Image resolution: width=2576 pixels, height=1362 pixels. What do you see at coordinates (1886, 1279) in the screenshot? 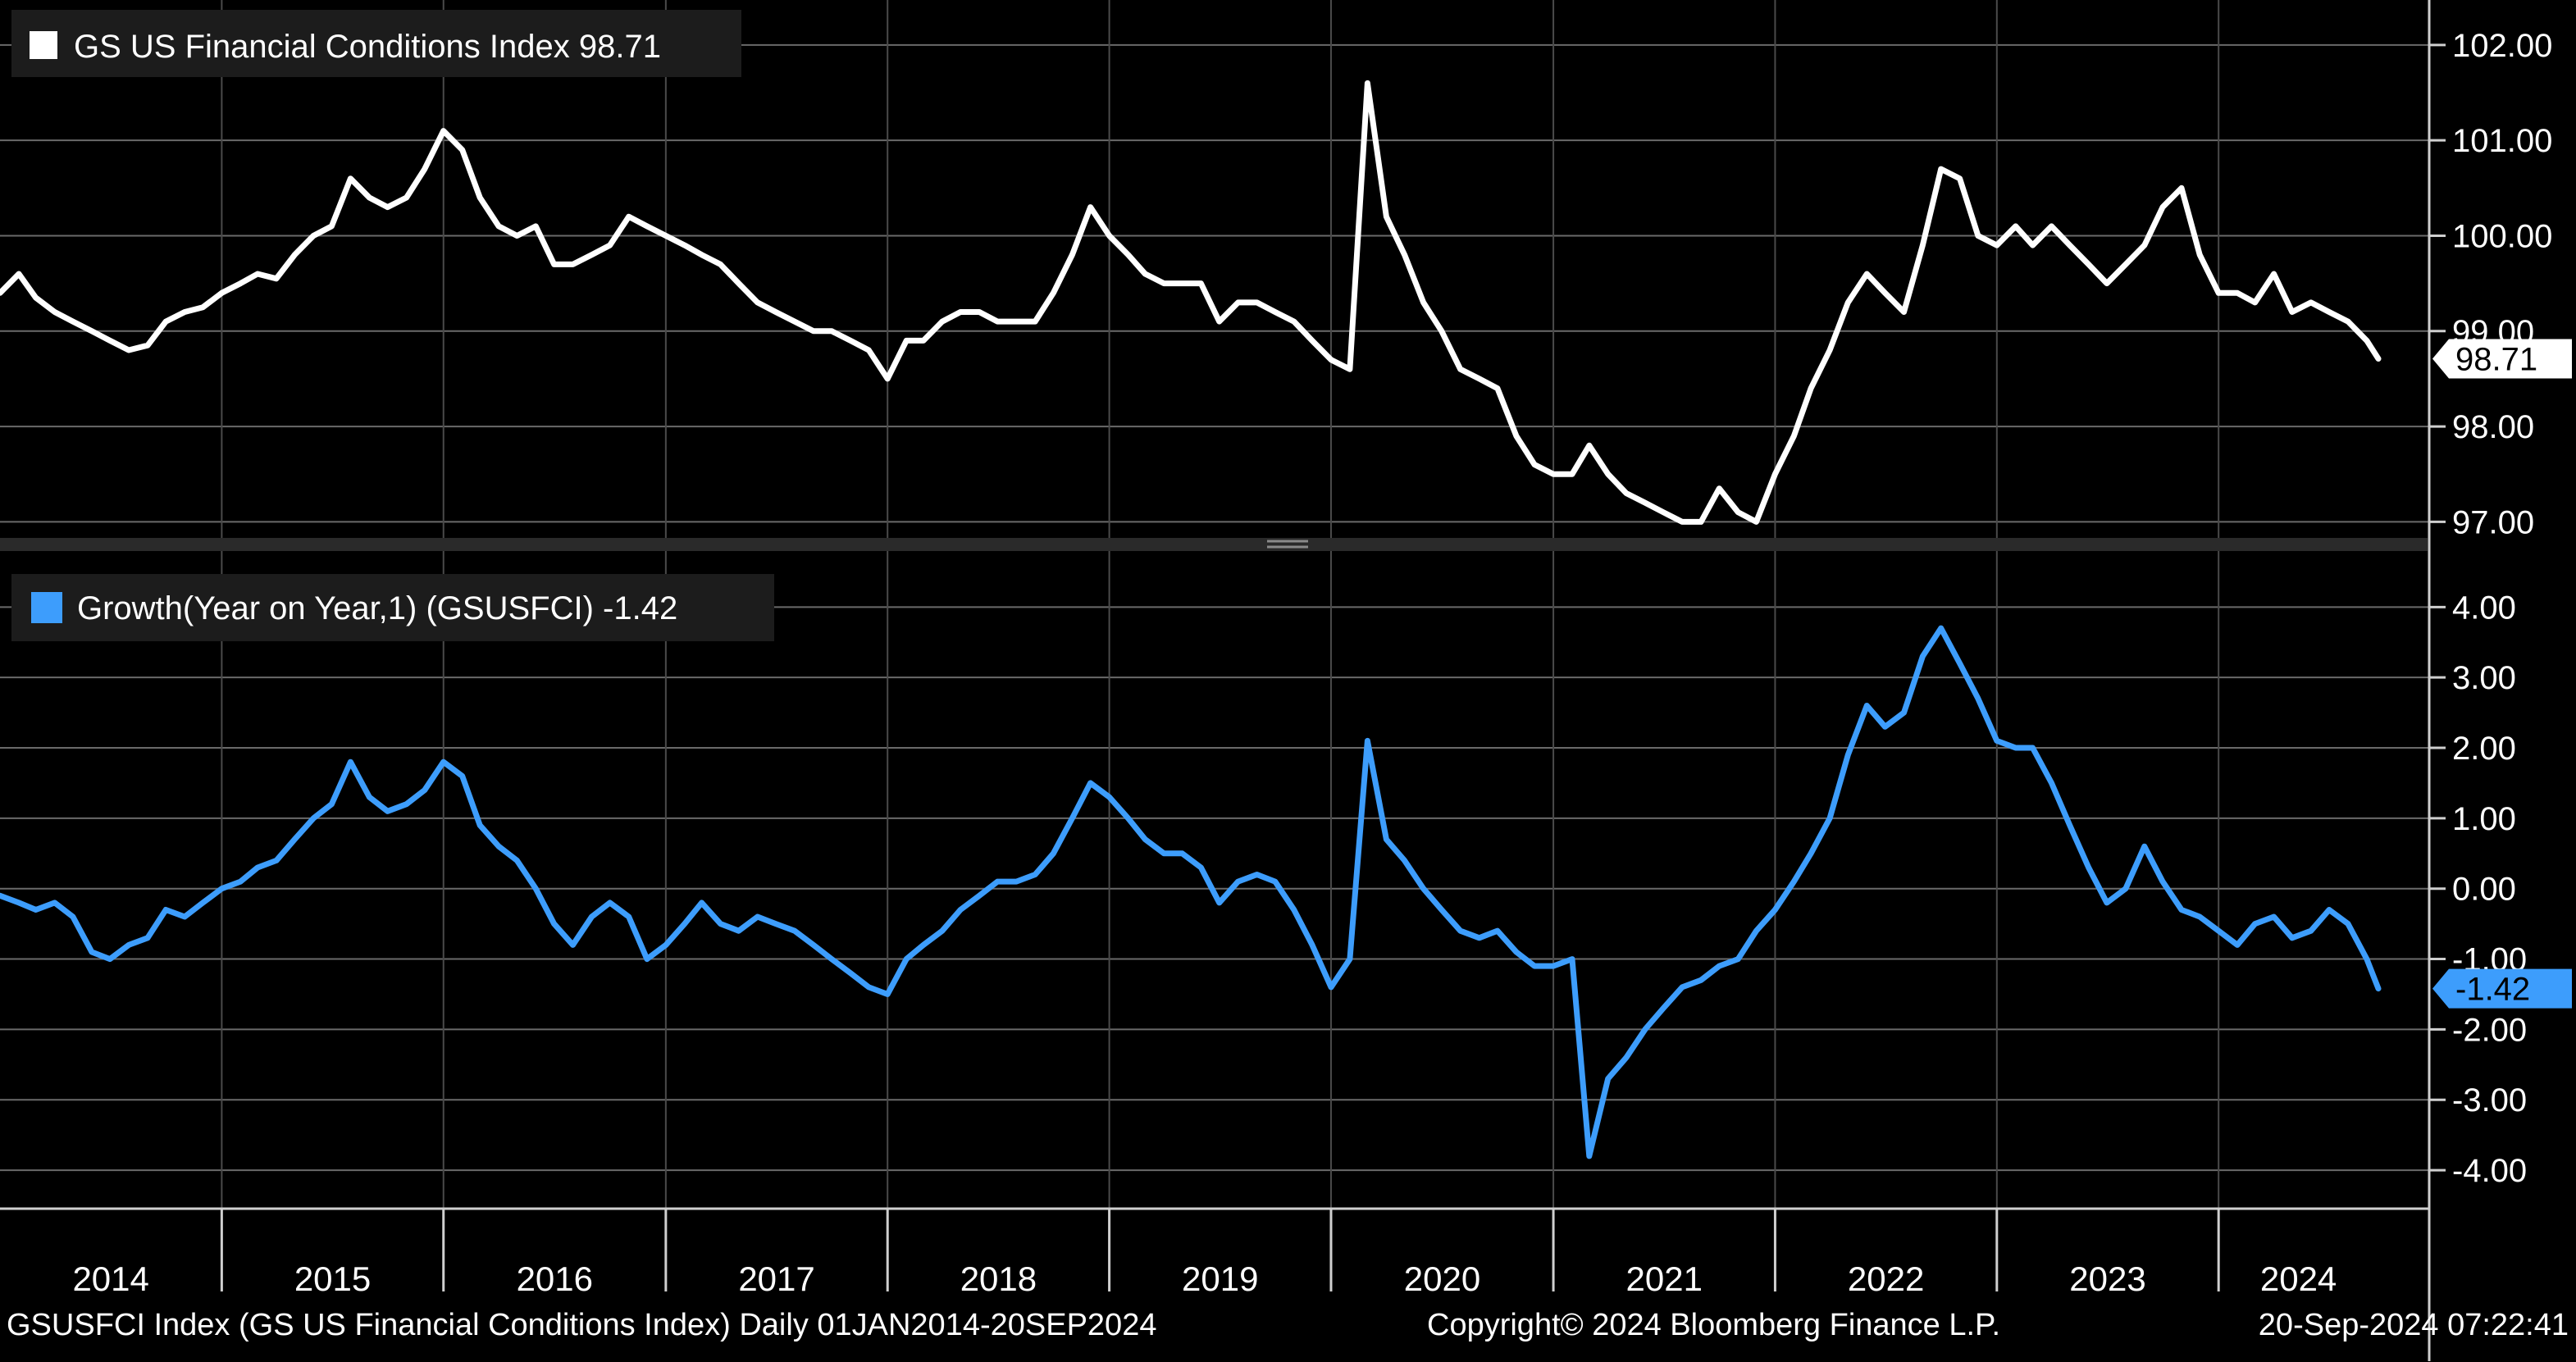
I see `x-year-label: 2022` at bounding box center [1886, 1279].